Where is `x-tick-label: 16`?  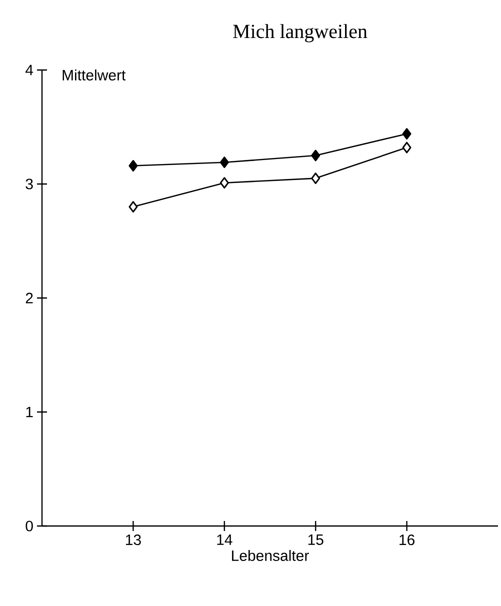
x-tick-label: 16 is located at coordinates (407, 540).